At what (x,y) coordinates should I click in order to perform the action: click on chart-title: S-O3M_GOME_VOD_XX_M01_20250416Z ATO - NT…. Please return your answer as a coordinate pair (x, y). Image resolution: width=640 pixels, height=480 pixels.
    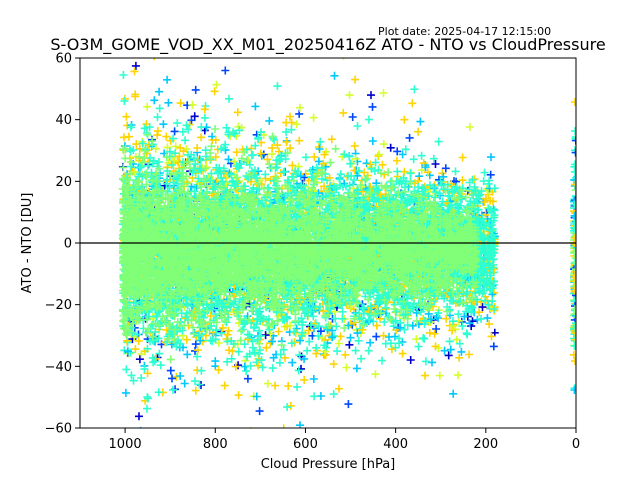
    Looking at the image, I should click on (327, 45).